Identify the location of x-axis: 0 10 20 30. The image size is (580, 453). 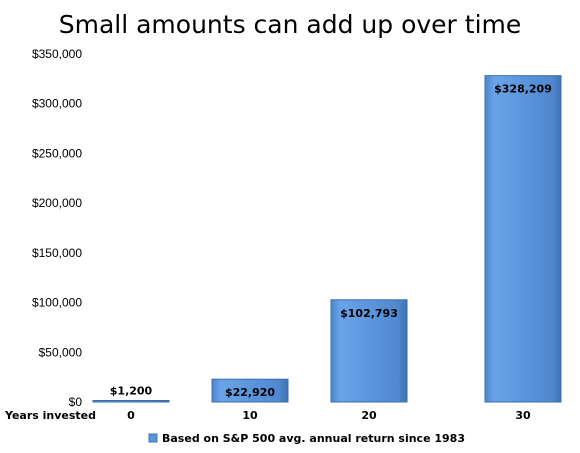
(329, 415).